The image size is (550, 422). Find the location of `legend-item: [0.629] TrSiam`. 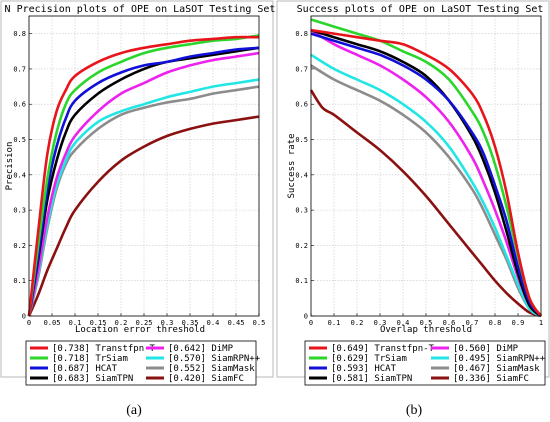

legend-item: [0.629] TrSiam is located at coordinates (358, 359).